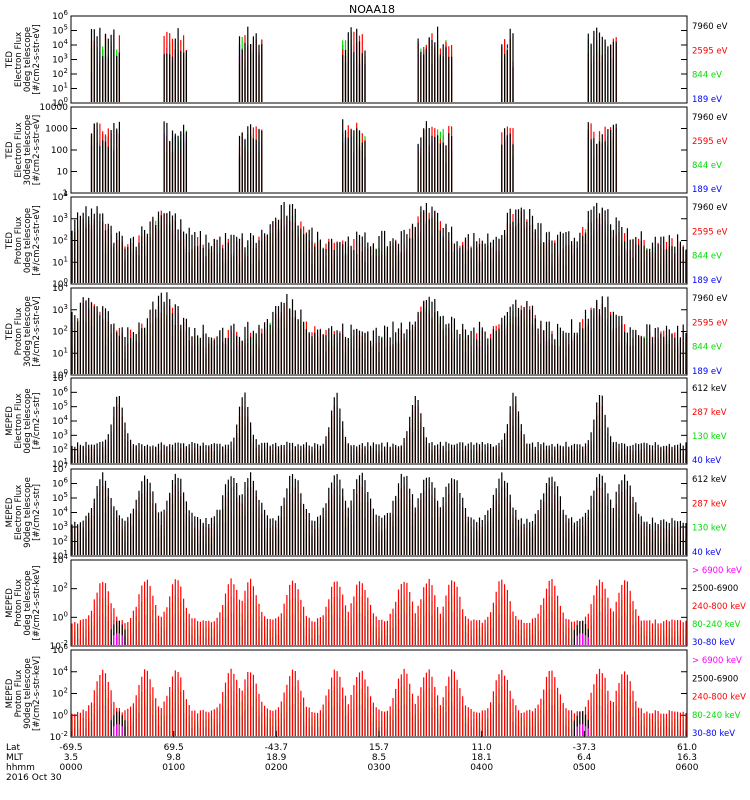 Image resolution: width=750 pixels, height=800 pixels. Describe the element at coordinates (63, 173) in the screenshot. I see `y-tick-label: 10` at that location.